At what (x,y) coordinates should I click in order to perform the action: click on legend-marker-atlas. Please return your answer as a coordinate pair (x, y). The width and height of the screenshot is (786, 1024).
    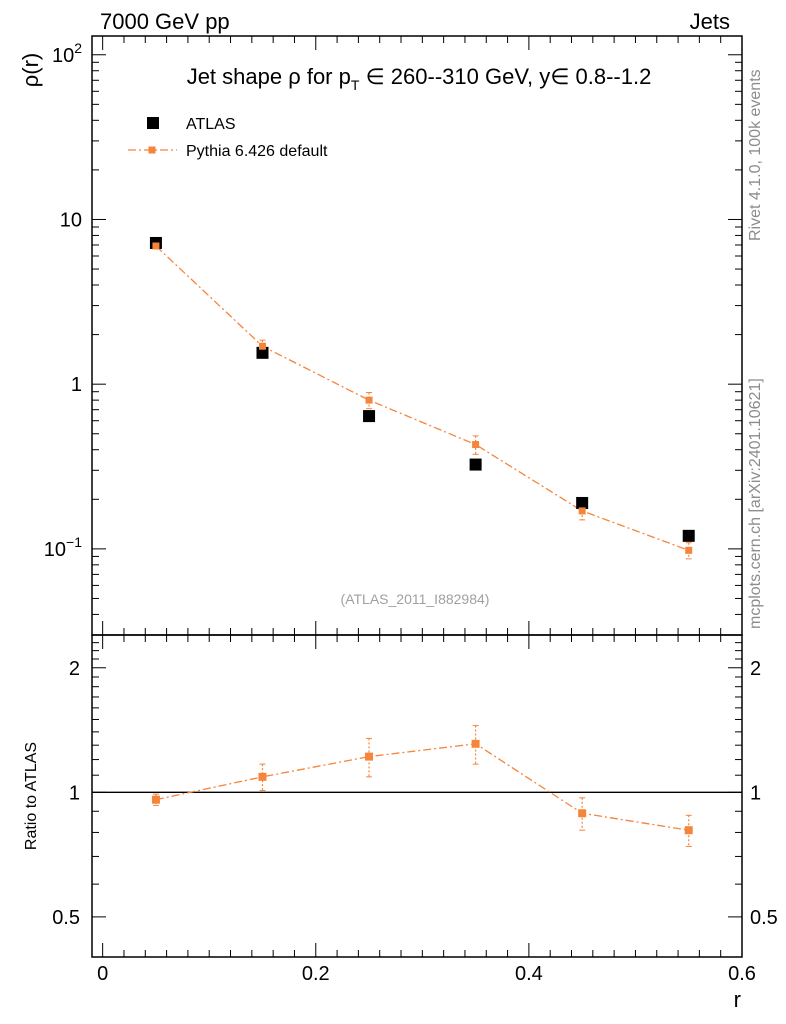
    Looking at the image, I should click on (153, 123).